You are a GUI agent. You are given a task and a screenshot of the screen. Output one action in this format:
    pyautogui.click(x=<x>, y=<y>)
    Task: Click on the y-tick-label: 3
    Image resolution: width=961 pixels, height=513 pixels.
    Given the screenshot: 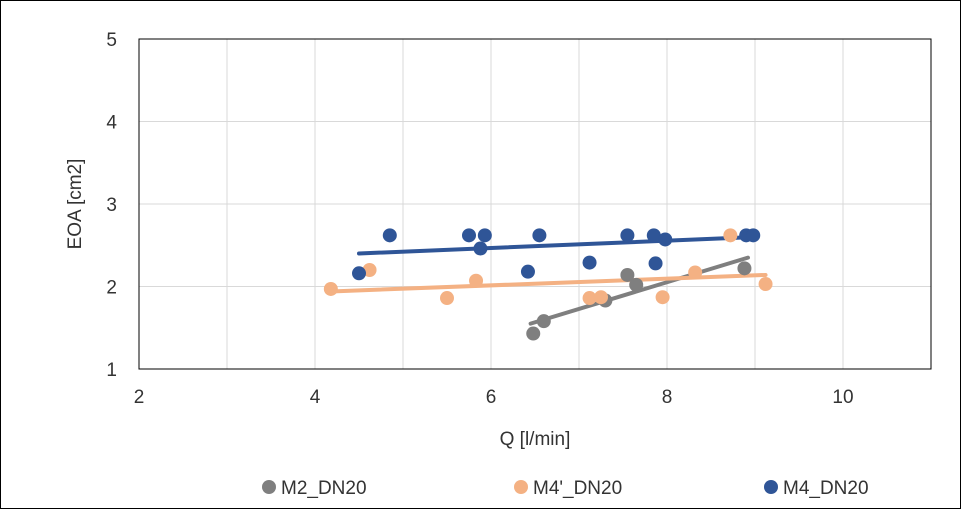 What is the action you would take?
    pyautogui.click(x=111, y=205)
    